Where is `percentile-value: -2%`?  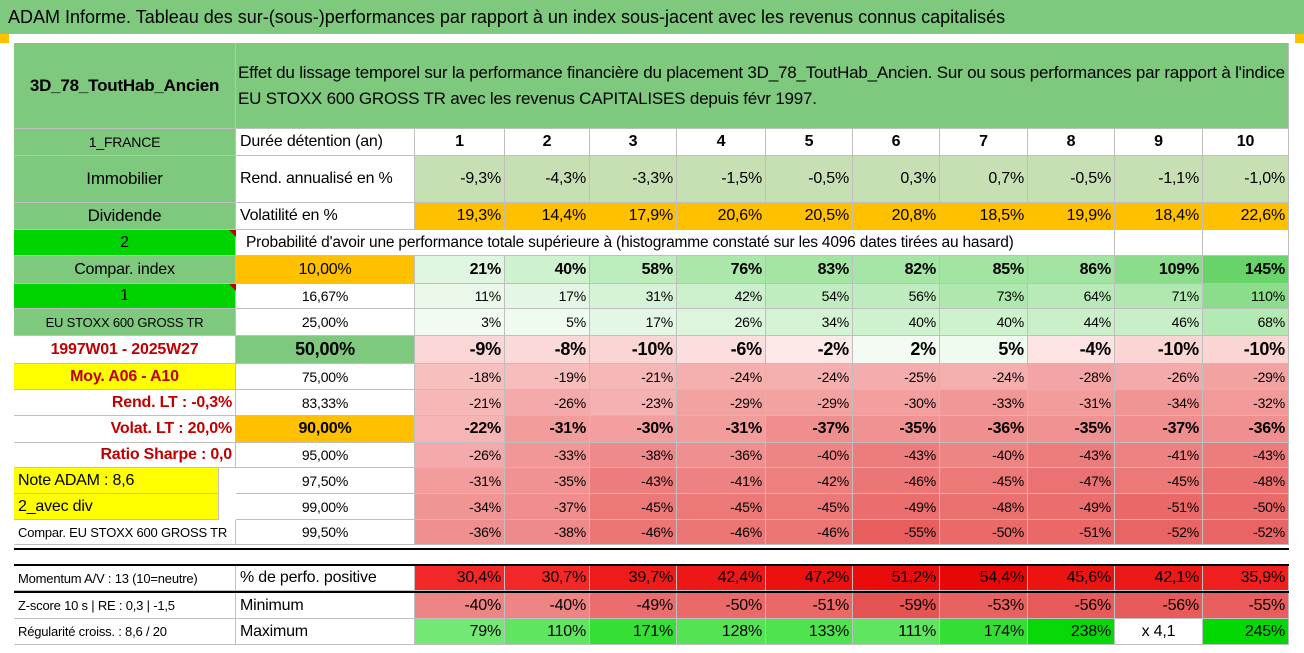
percentile-value: -2% is located at coordinates (809, 350).